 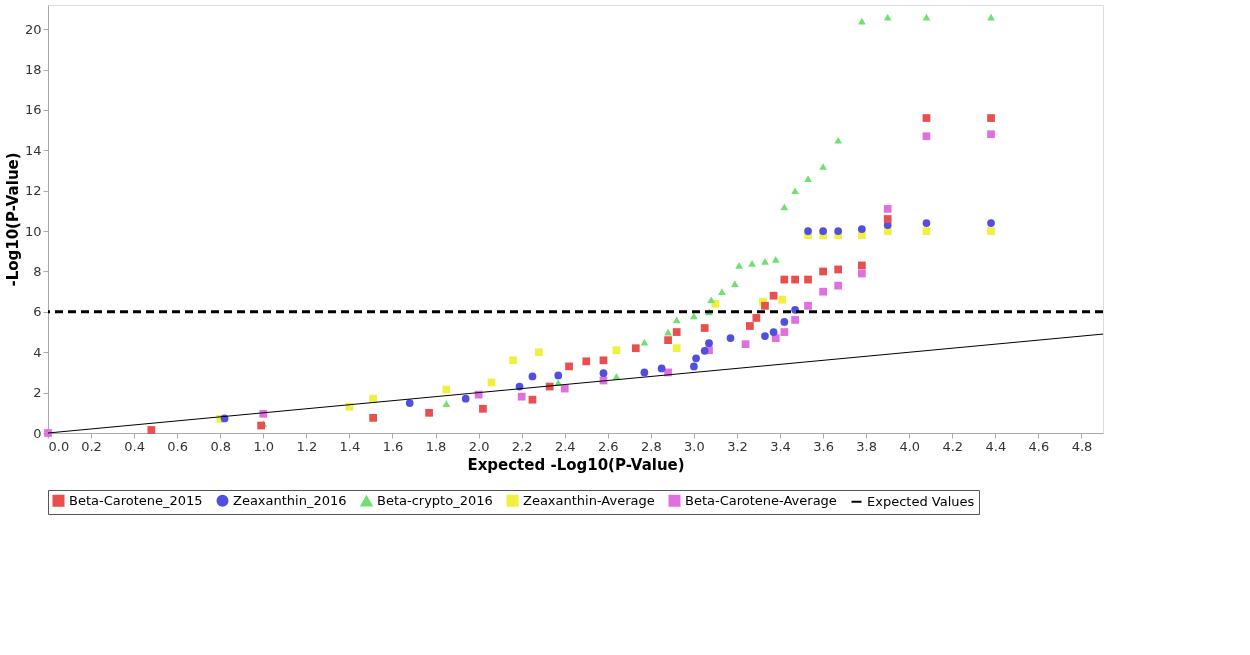 What do you see at coordinates (37, 271) in the screenshot?
I see `y-tick-label: 8` at bounding box center [37, 271].